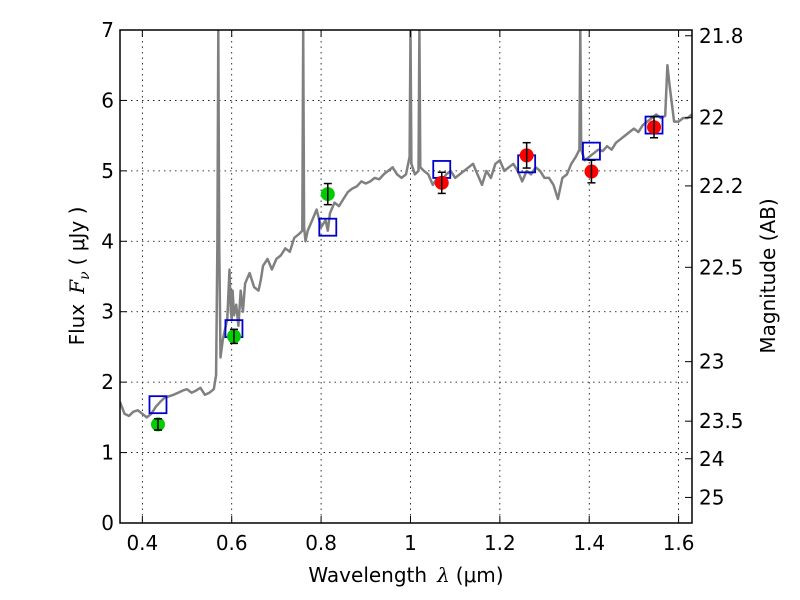  I want to click on x-tick-label: 0.6, so click(232, 543).